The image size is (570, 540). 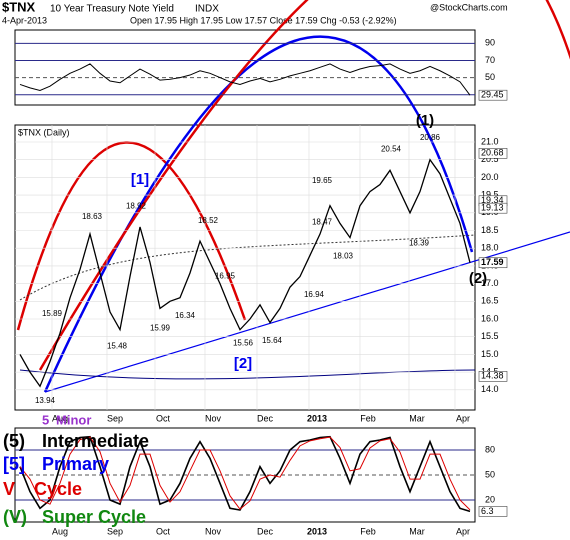 I want to click on date: 4-Apr-2013, so click(x=24, y=20).